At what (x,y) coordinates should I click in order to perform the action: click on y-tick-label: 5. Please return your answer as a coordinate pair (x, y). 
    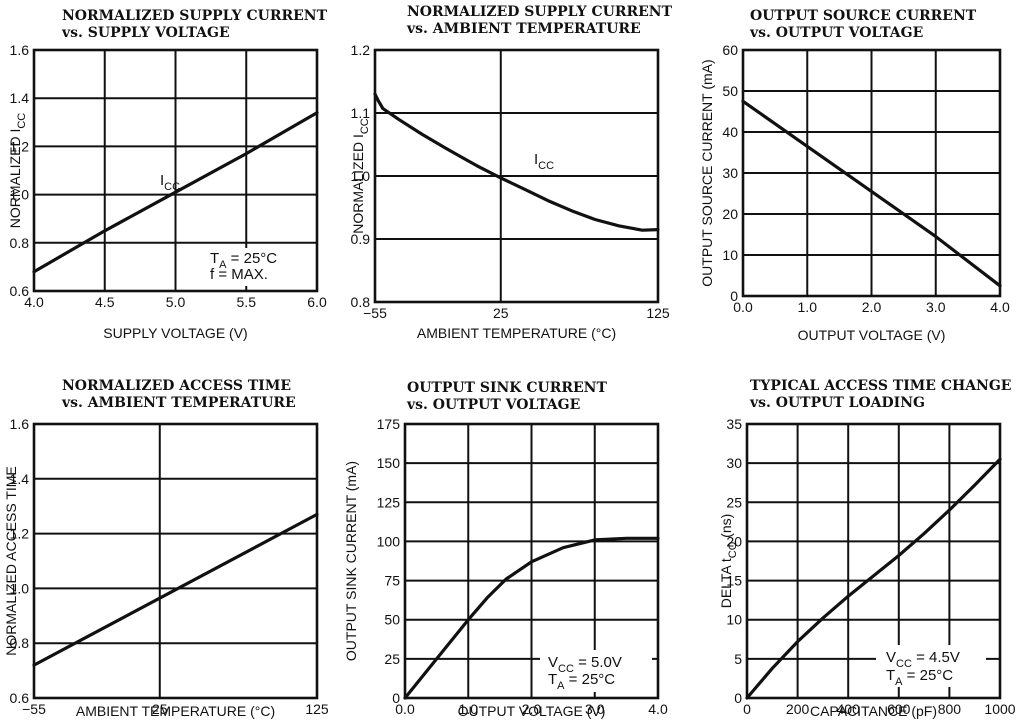
    Looking at the image, I should click on (738, 659).